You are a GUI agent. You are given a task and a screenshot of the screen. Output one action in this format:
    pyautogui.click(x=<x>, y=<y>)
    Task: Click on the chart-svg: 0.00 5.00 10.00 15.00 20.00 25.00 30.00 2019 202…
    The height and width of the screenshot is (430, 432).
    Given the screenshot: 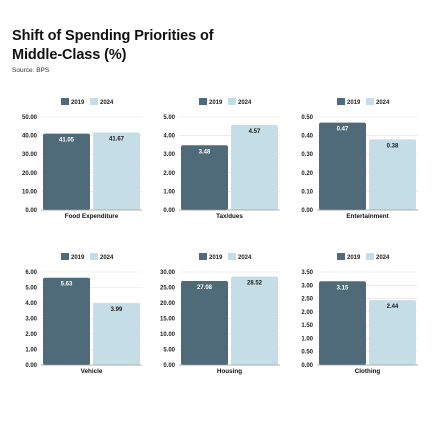 What is the action you would take?
    pyautogui.click(x=220, y=314)
    